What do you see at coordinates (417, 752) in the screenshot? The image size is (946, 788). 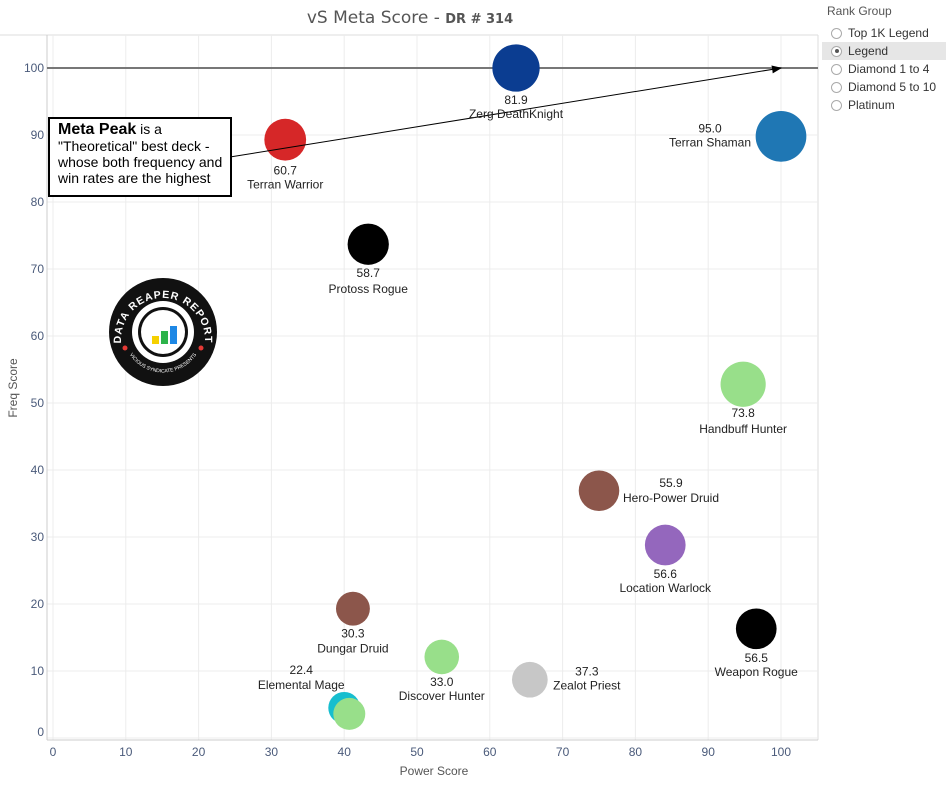 I see `x-tick-label: 50` at bounding box center [417, 752].